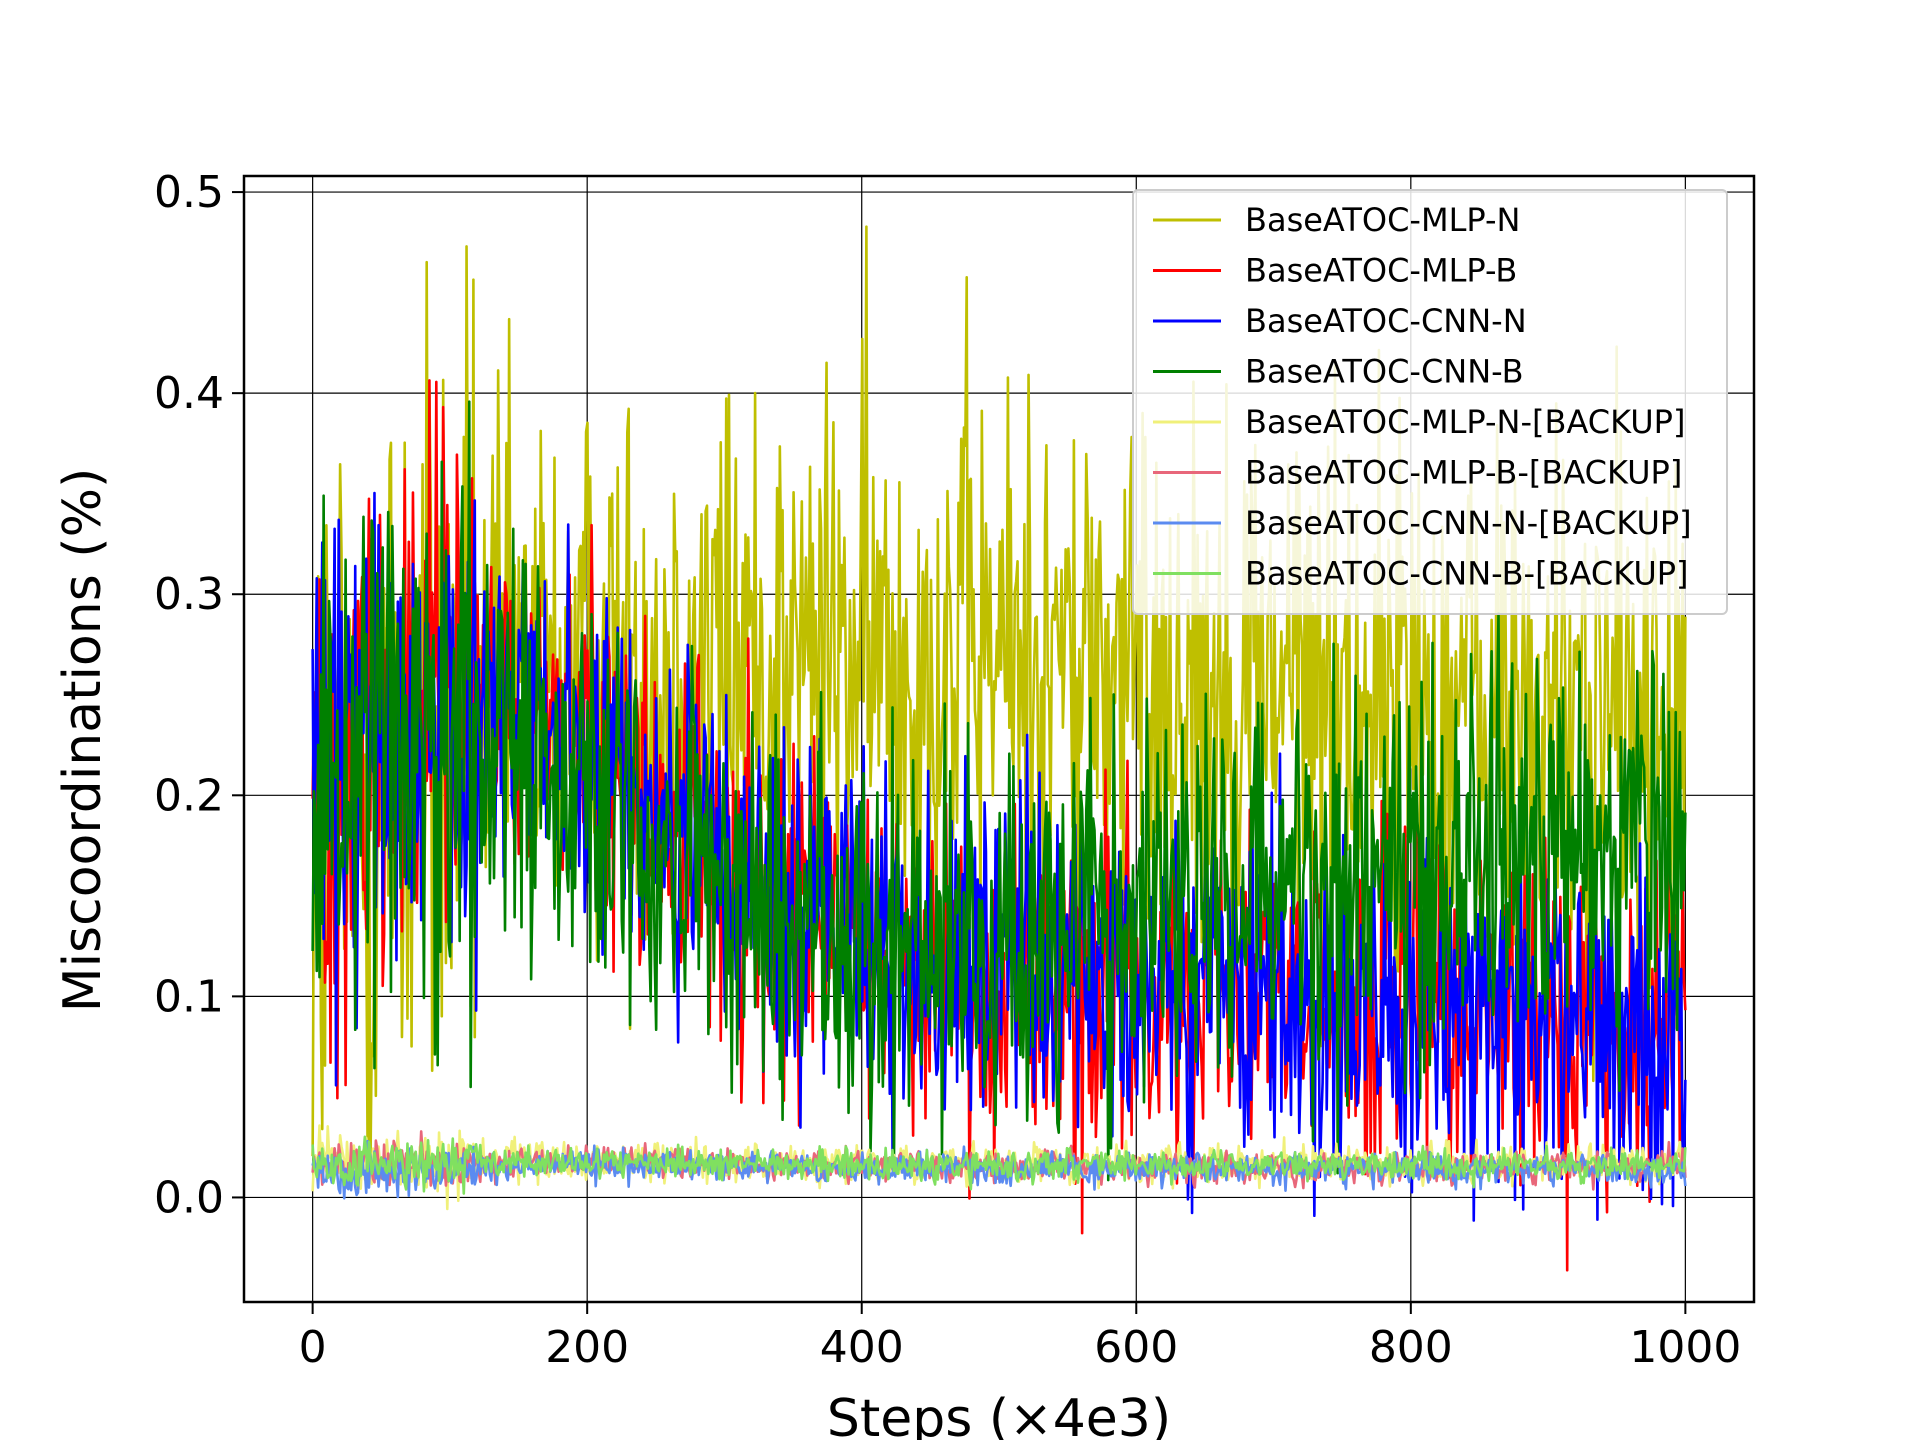 This screenshot has height=1444, width=1920. What do you see at coordinates (189, 1197) in the screenshot?
I see `y-tick-label: 0.0` at bounding box center [189, 1197].